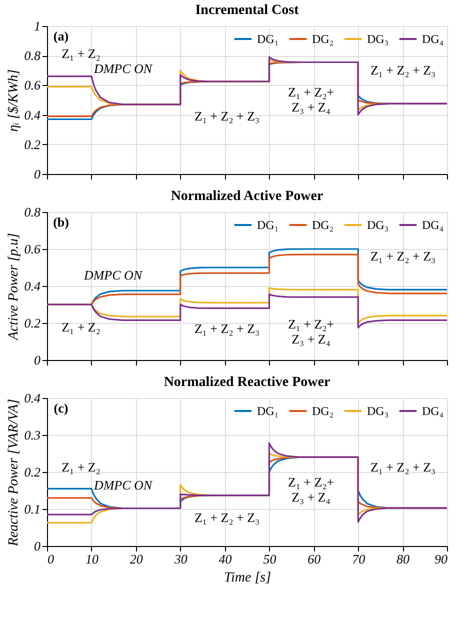 The width and height of the screenshot is (474, 624). I want to click on annotation: (c), so click(61, 408).